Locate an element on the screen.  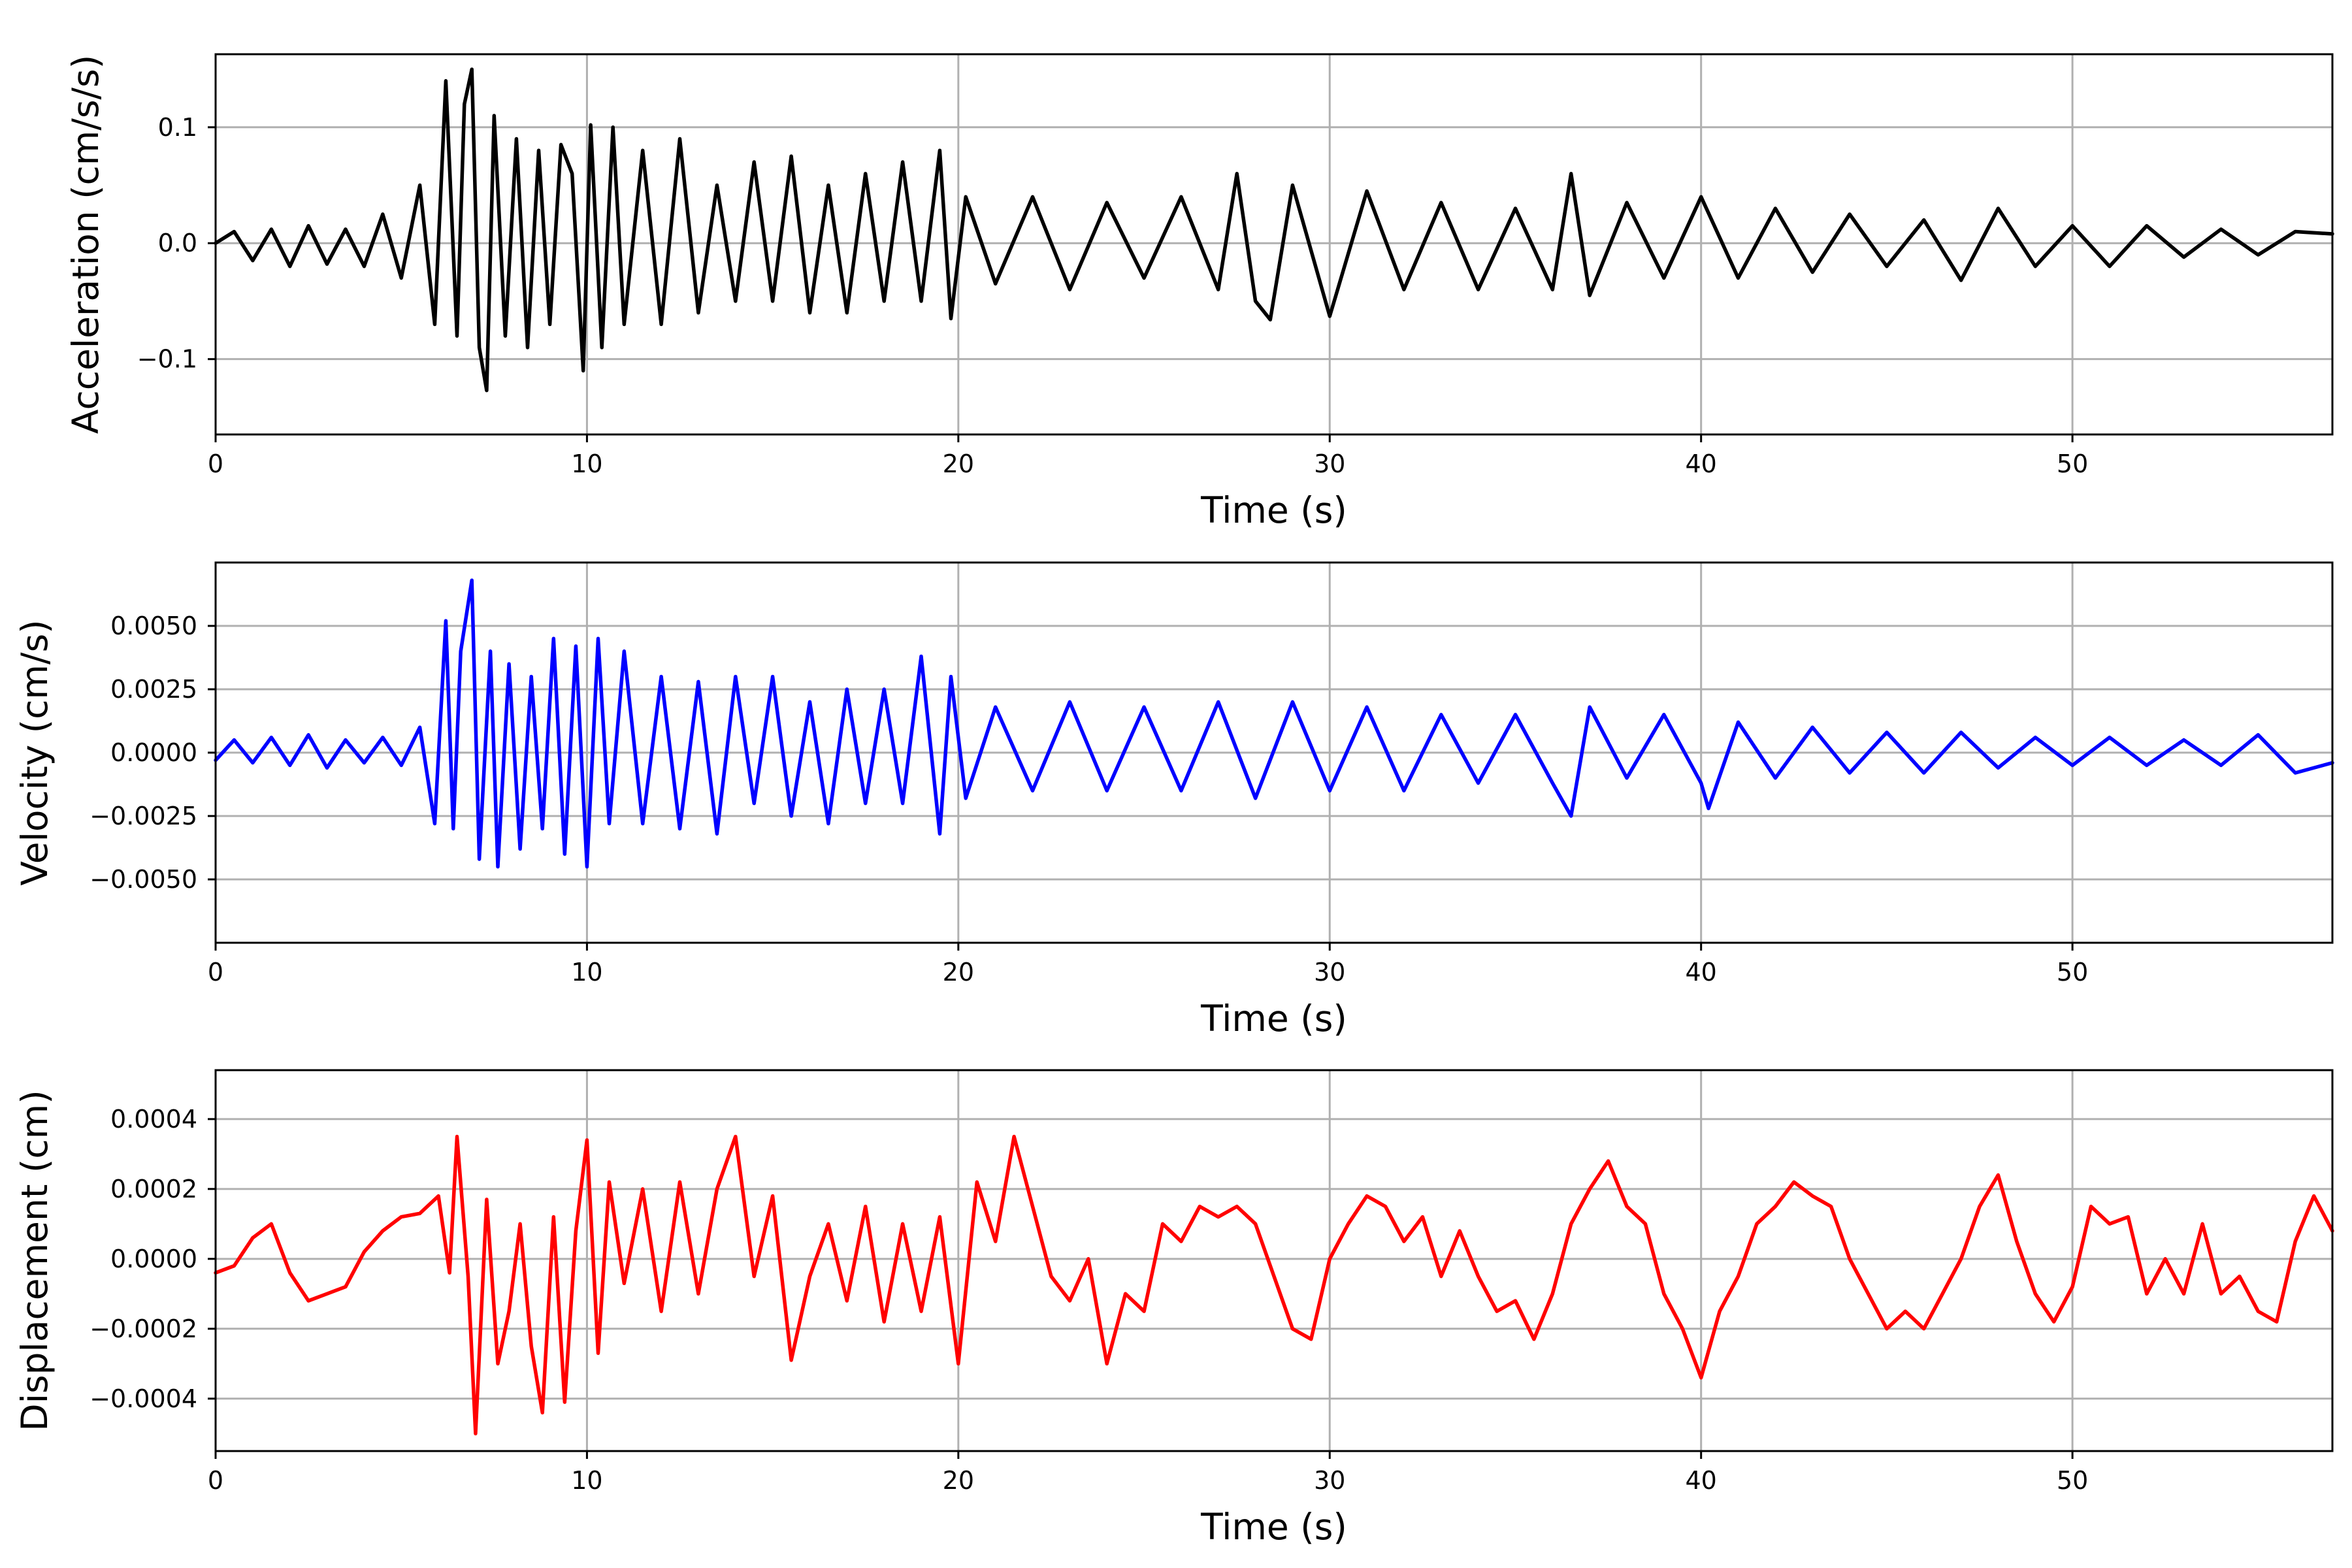
displacement-x-tick-label: 0 is located at coordinates (215, 1480).